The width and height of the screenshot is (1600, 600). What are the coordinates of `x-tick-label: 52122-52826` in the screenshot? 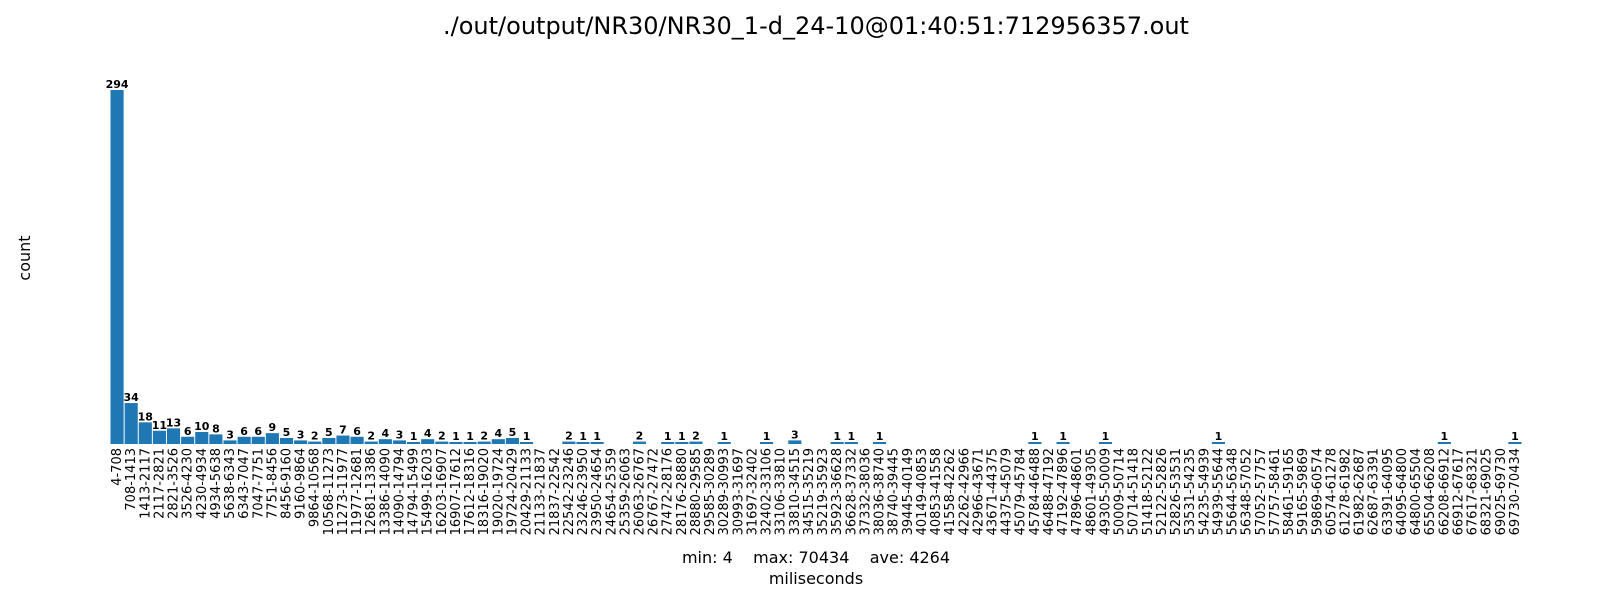 It's located at (1162, 491).